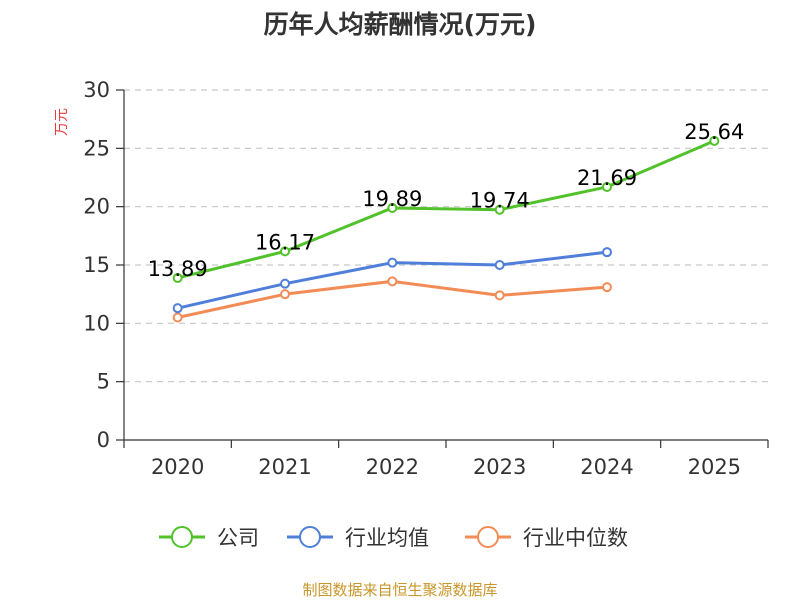 Image resolution: width=800 pixels, height=600 pixels. I want to click on x-tick-label: 2022, so click(392, 467).